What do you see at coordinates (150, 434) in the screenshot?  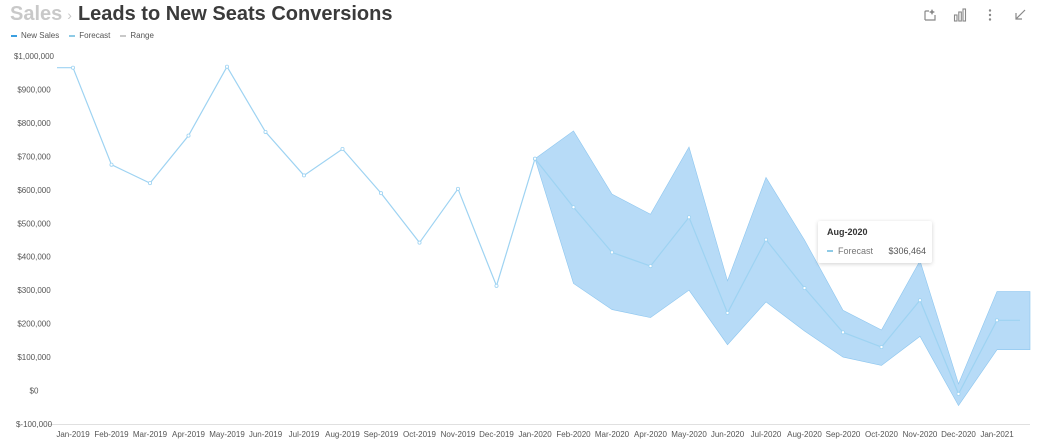 I see `x-tick-label: Mar-2019` at bounding box center [150, 434].